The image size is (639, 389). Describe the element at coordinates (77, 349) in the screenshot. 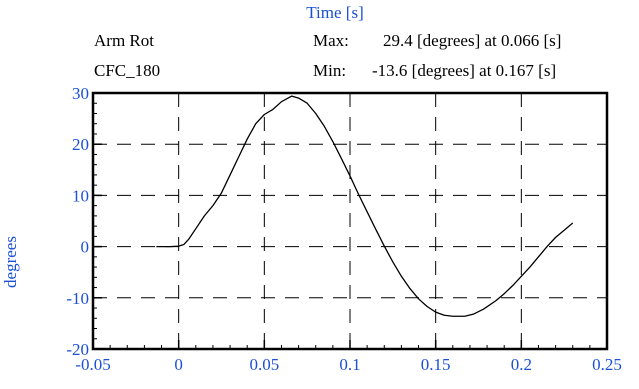

I see `y-tick-label: -20` at that location.